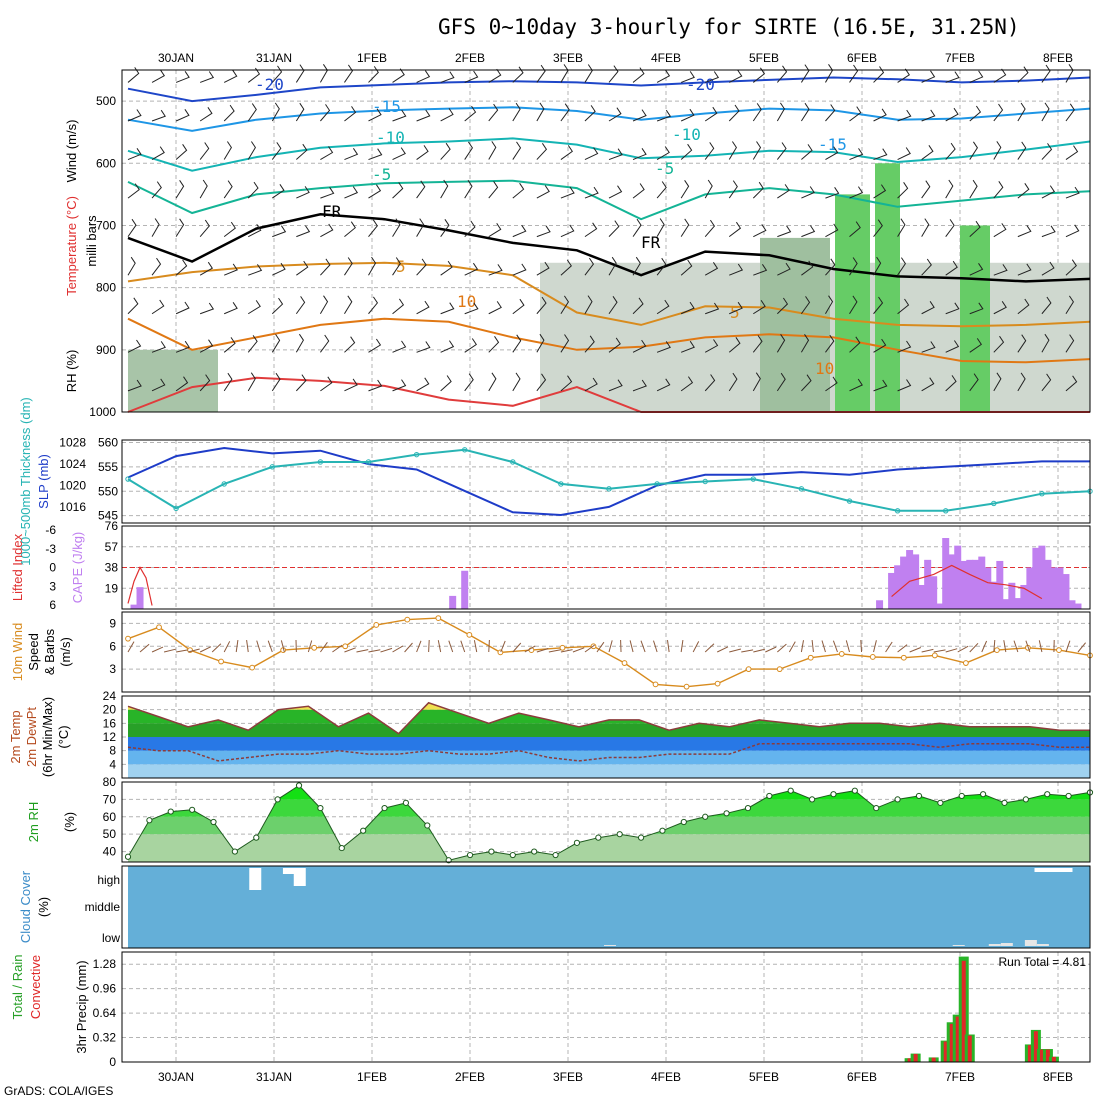 Image resolution: width=1100 pixels, height=1100 pixels. I want to click on run-total: Run Total = 4.81, so click(1042, 962).